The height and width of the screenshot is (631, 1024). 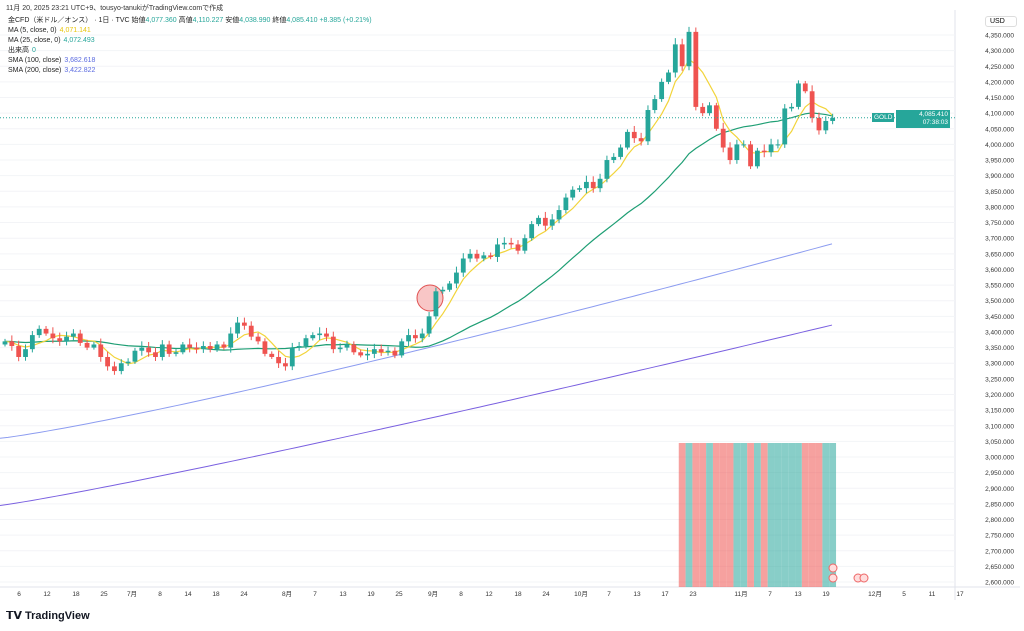 What do you see at coordinates (999, 489) in the screenshot?
I see `y-tick-label: 2,900.000` at bounding box center [999, 489].